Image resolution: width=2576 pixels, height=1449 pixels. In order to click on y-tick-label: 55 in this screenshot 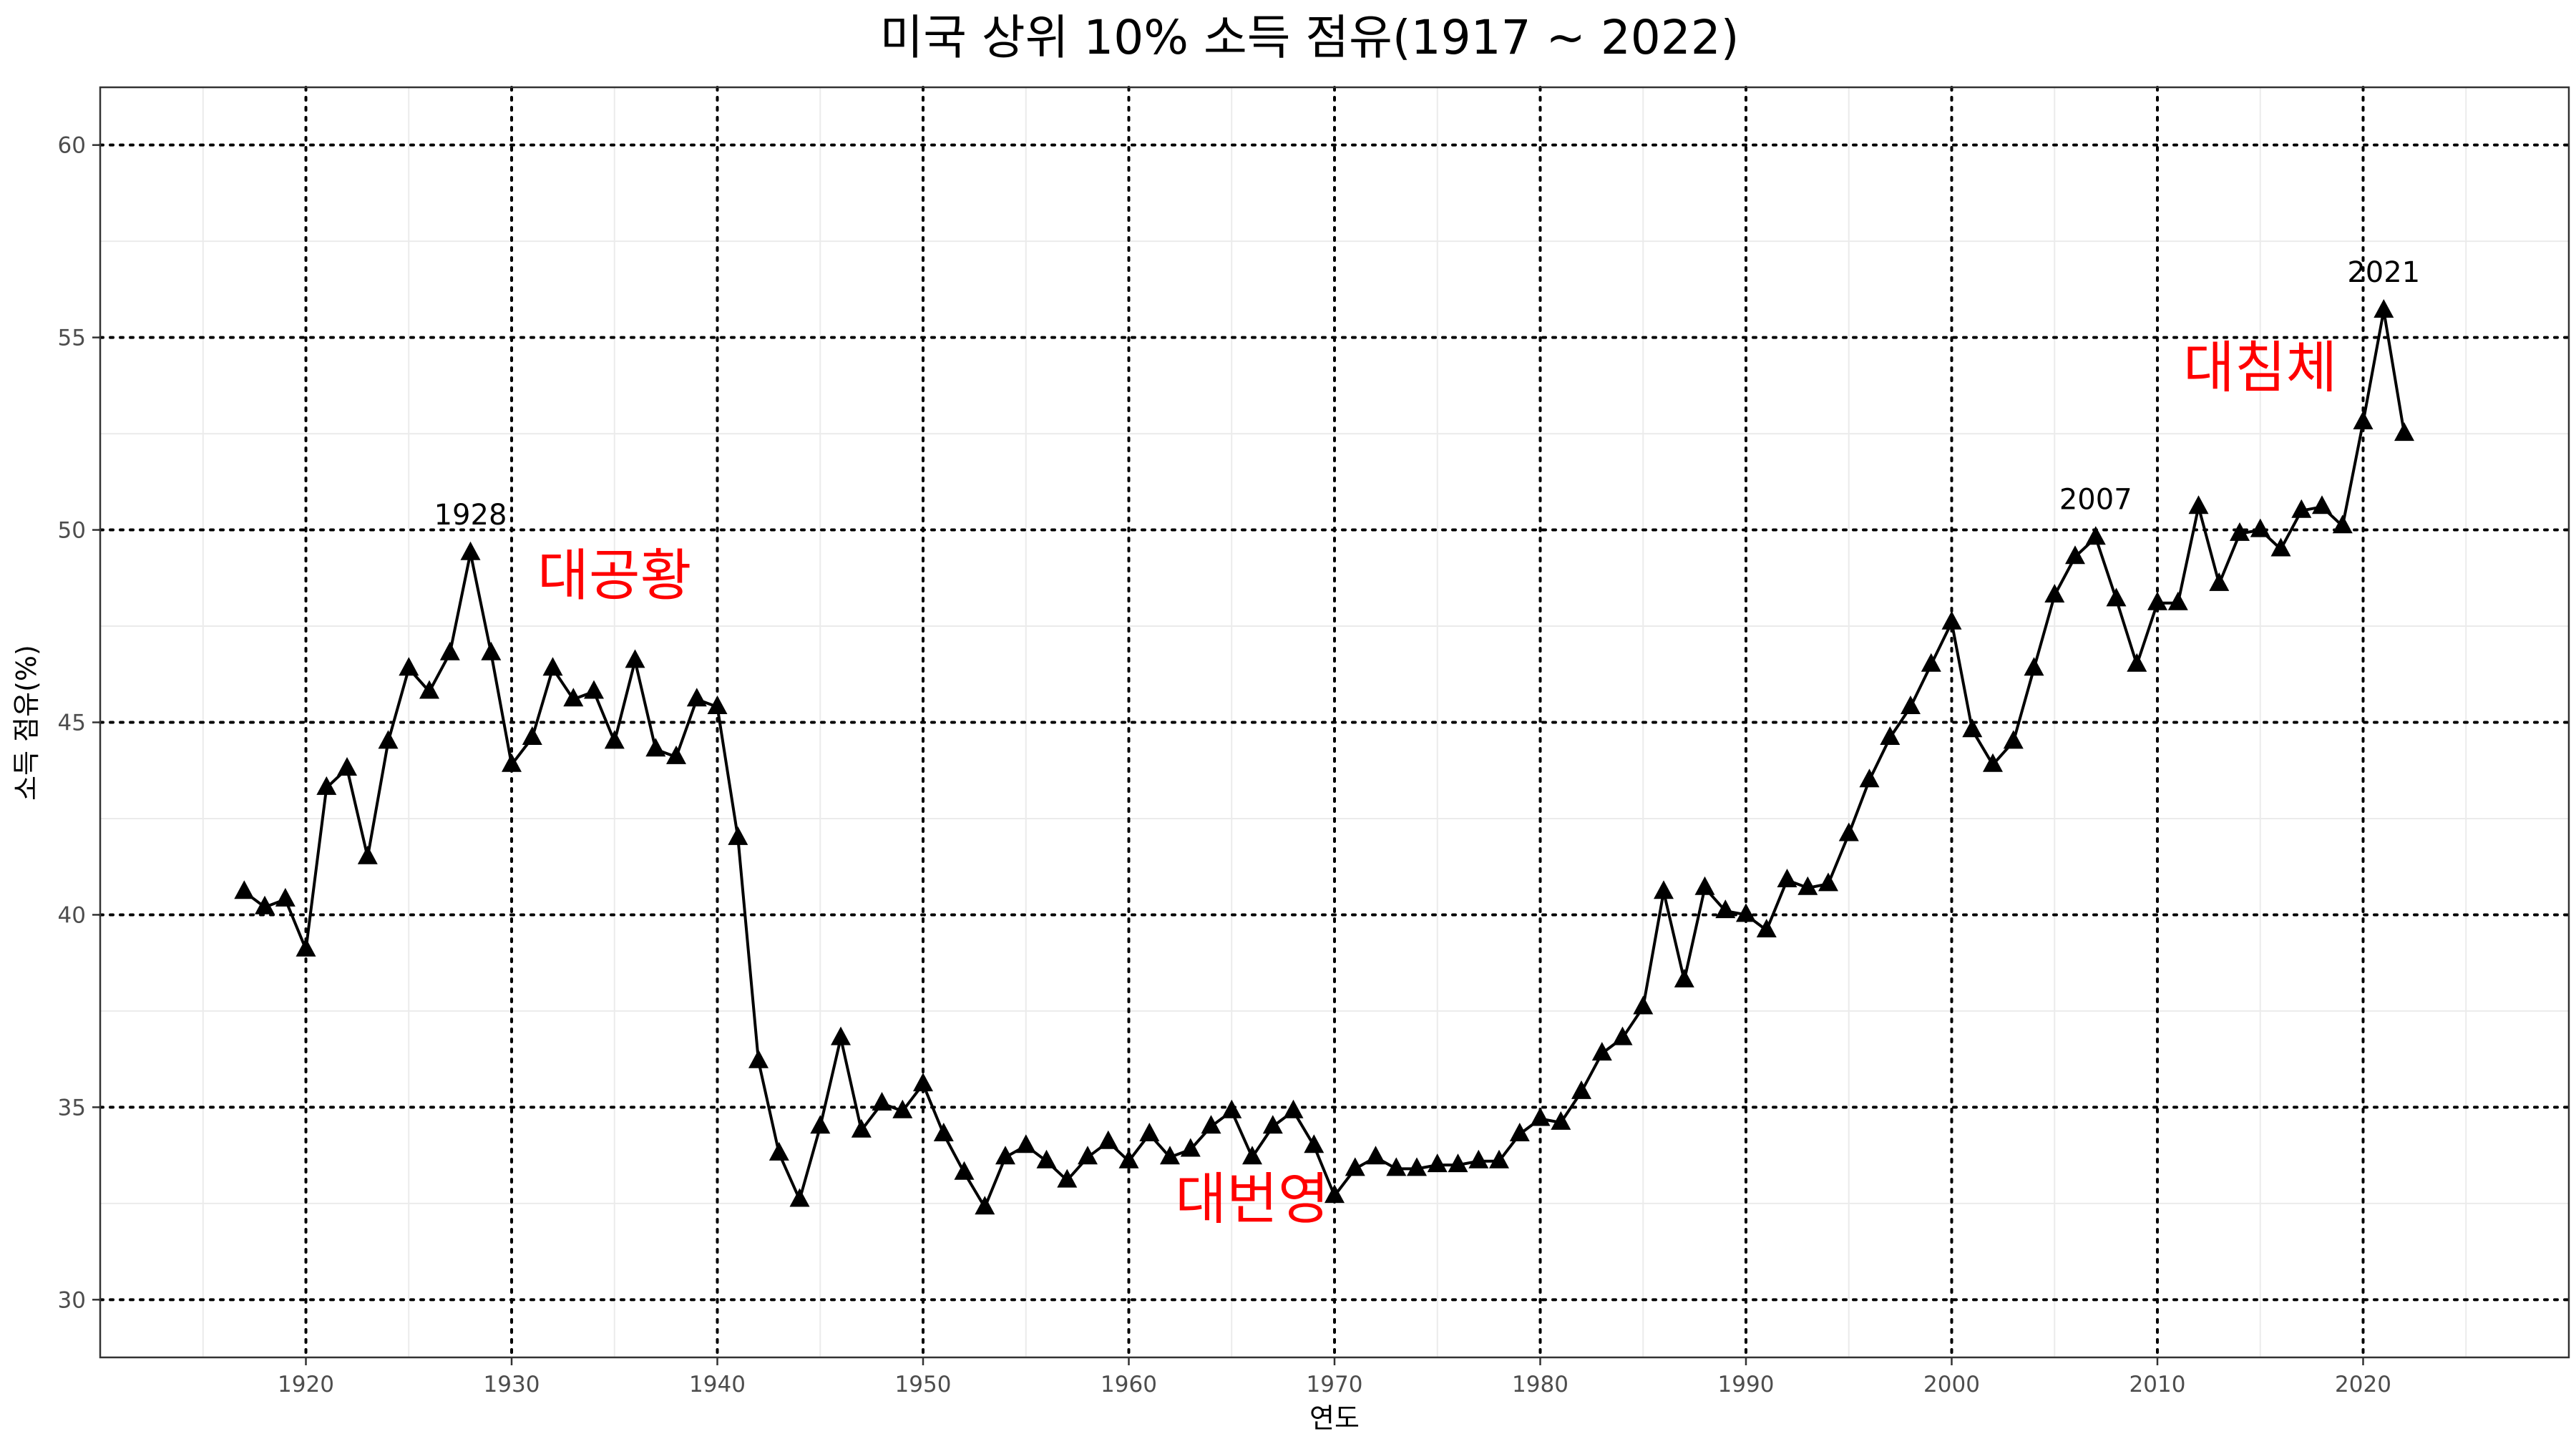, I will do `click(72, 338)`.